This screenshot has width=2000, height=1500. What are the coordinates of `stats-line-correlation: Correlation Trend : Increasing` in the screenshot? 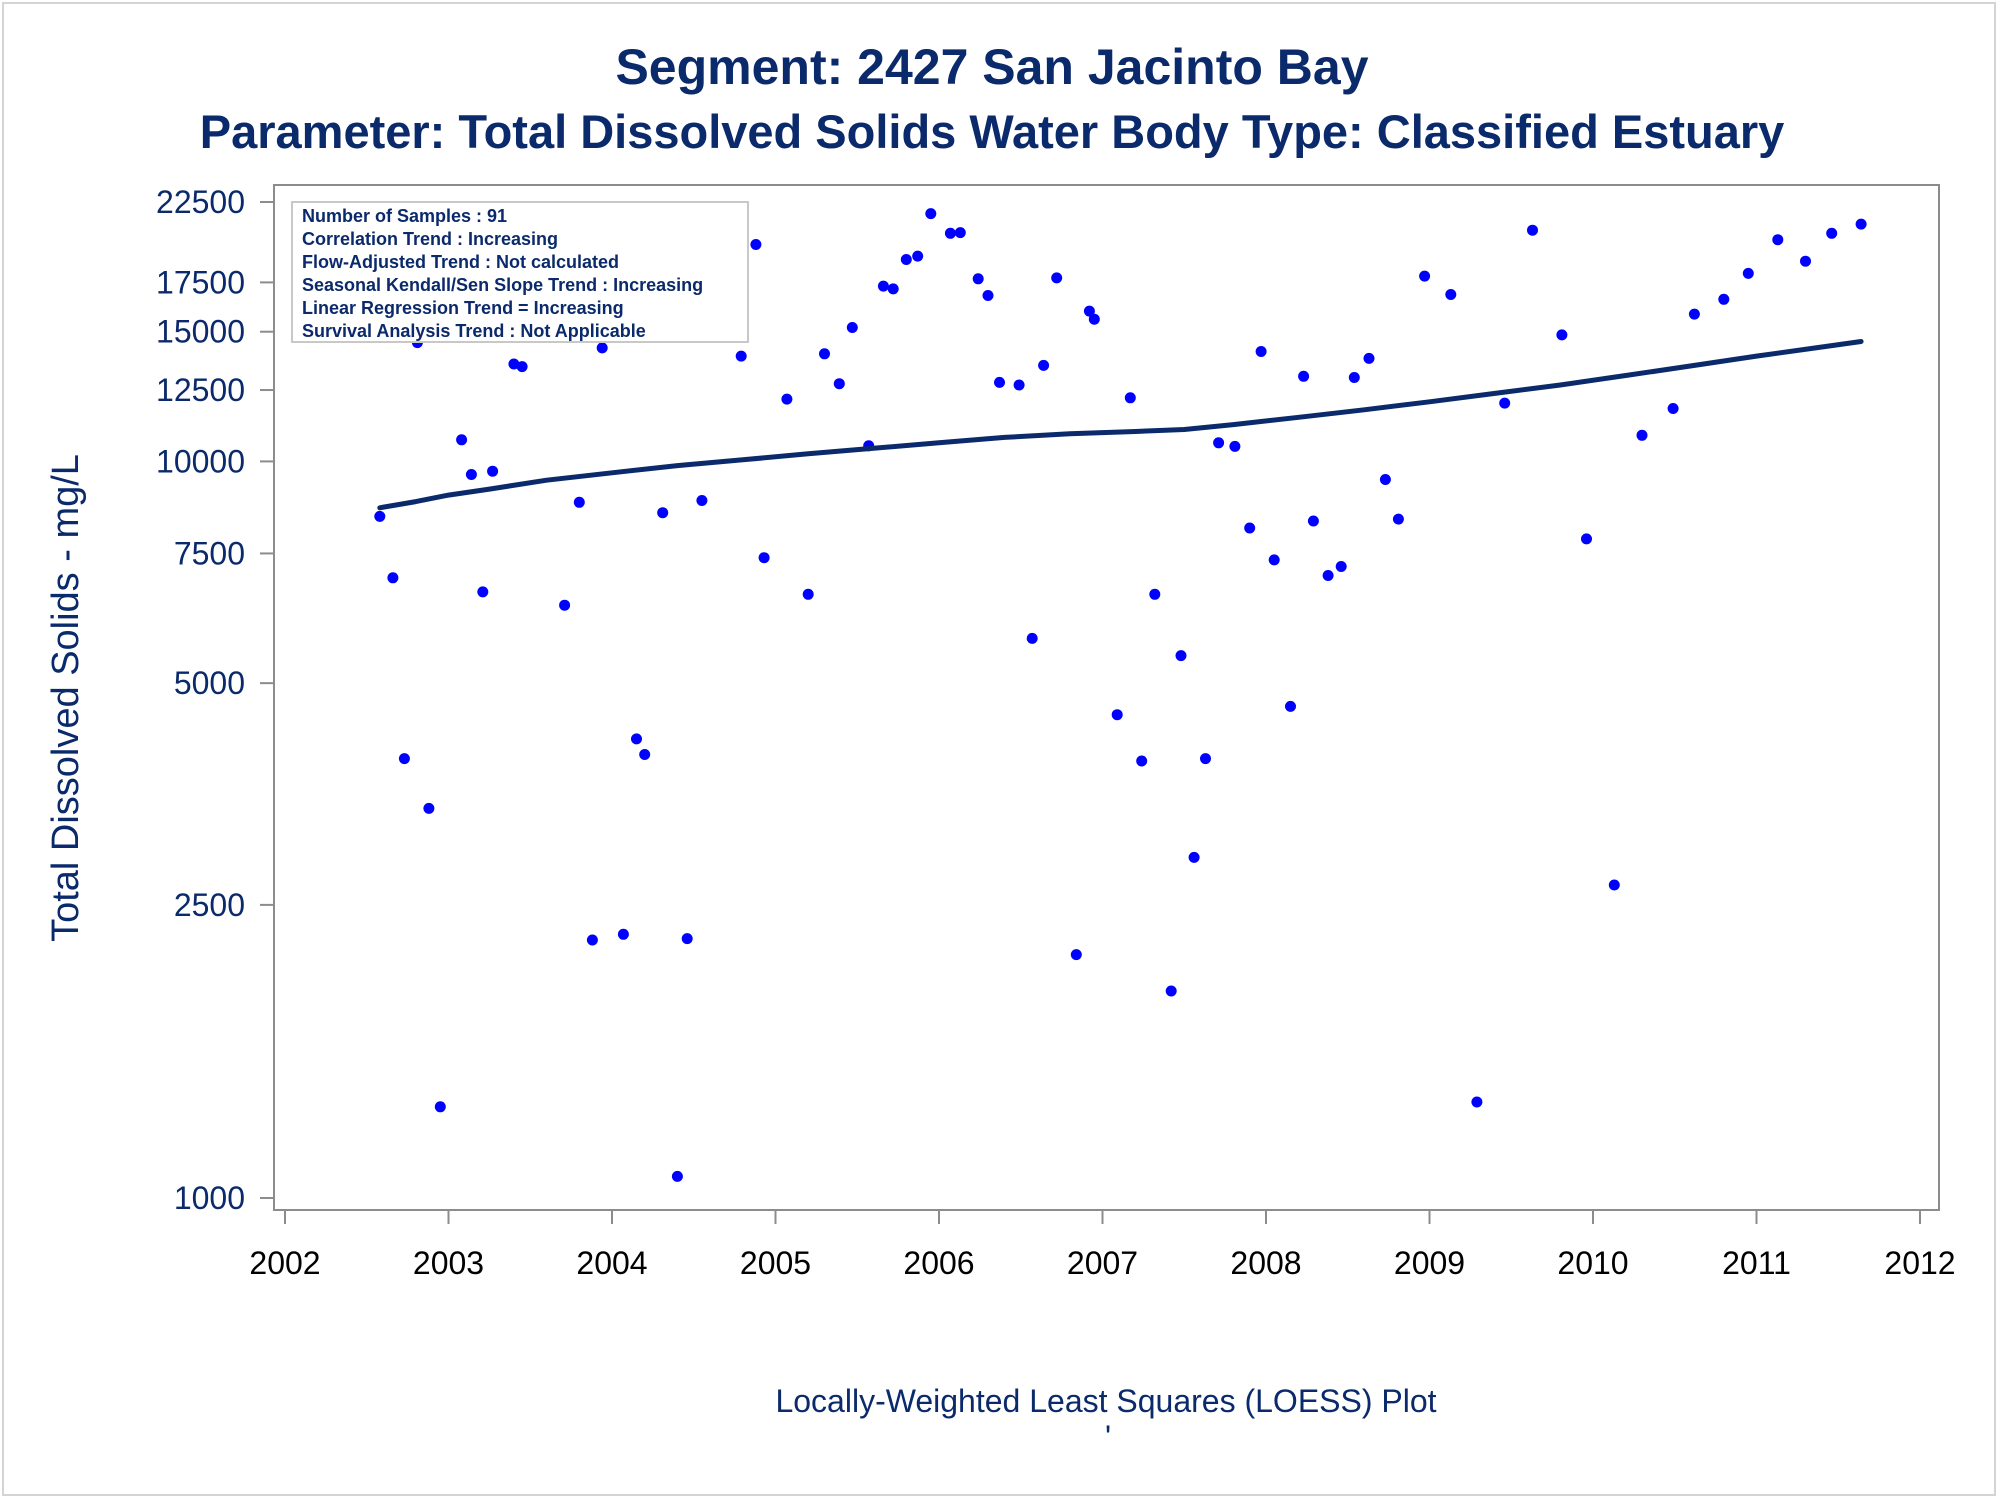 It's located at (430, 239).